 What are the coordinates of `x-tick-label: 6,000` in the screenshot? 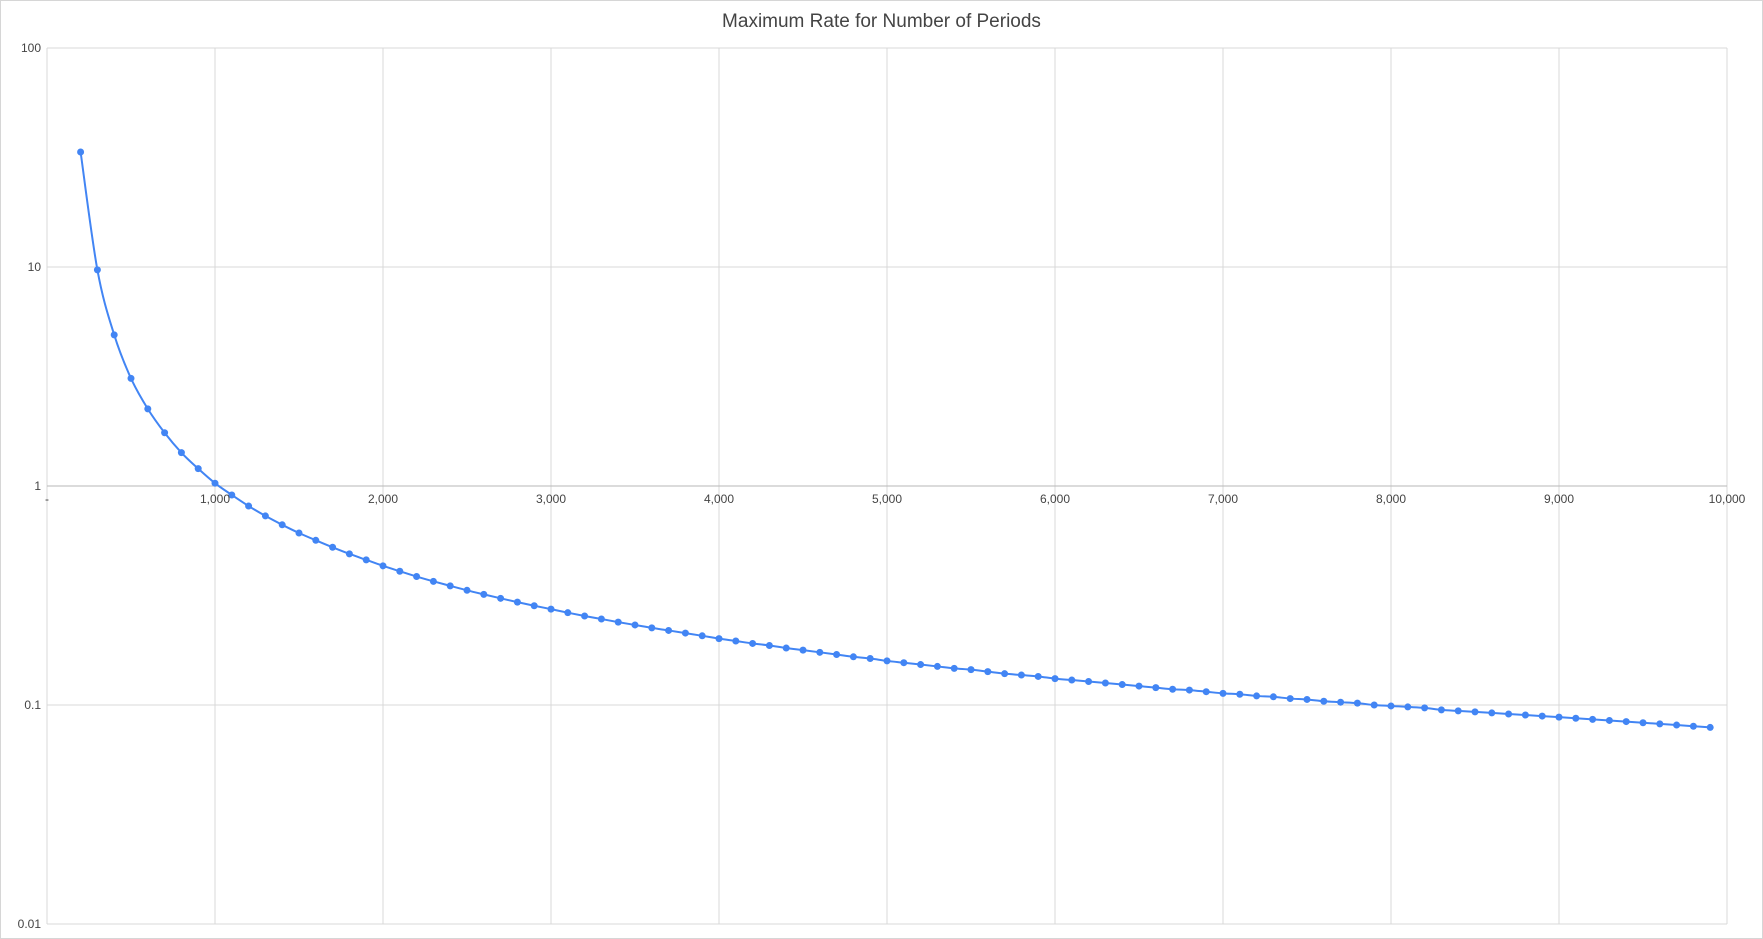 It's located at (1055, 499).